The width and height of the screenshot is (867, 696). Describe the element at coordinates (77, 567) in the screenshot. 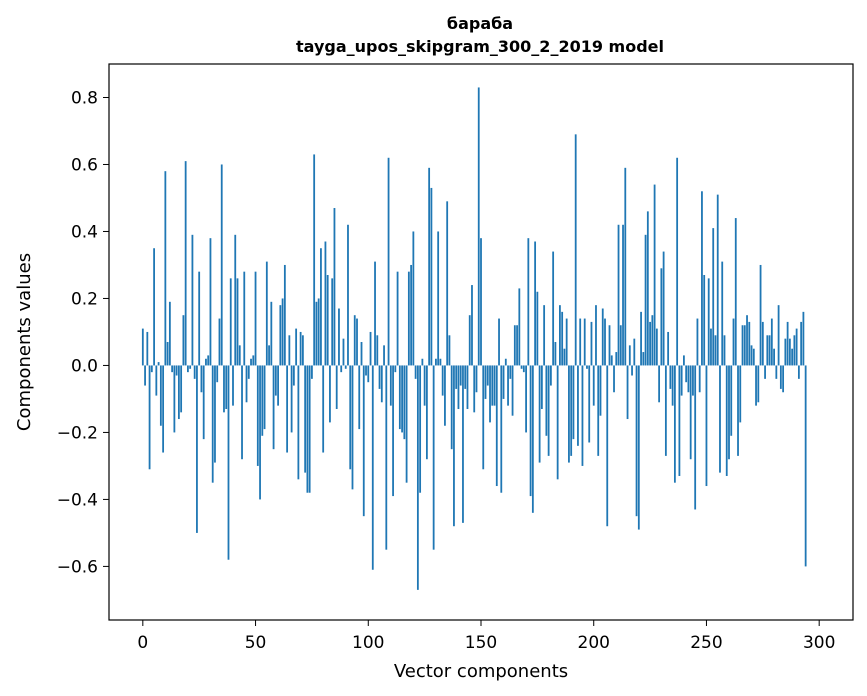

I see `y-tick-label: −0.6` at that location.